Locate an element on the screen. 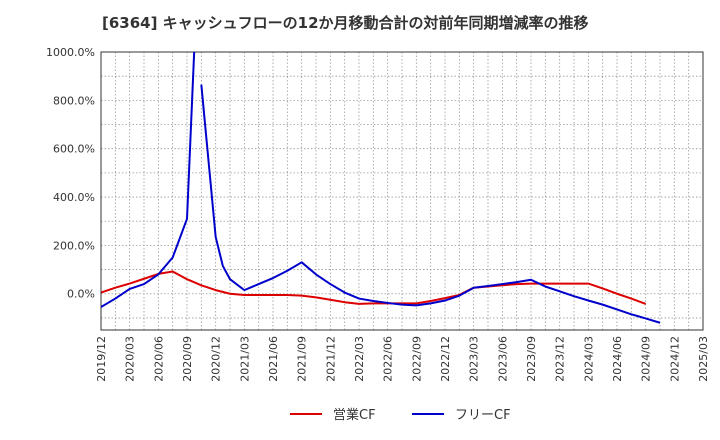 The height and width of the screenshot is (440, 720). x-tick-label: 2024/03 is located at coordinates (588, 359).